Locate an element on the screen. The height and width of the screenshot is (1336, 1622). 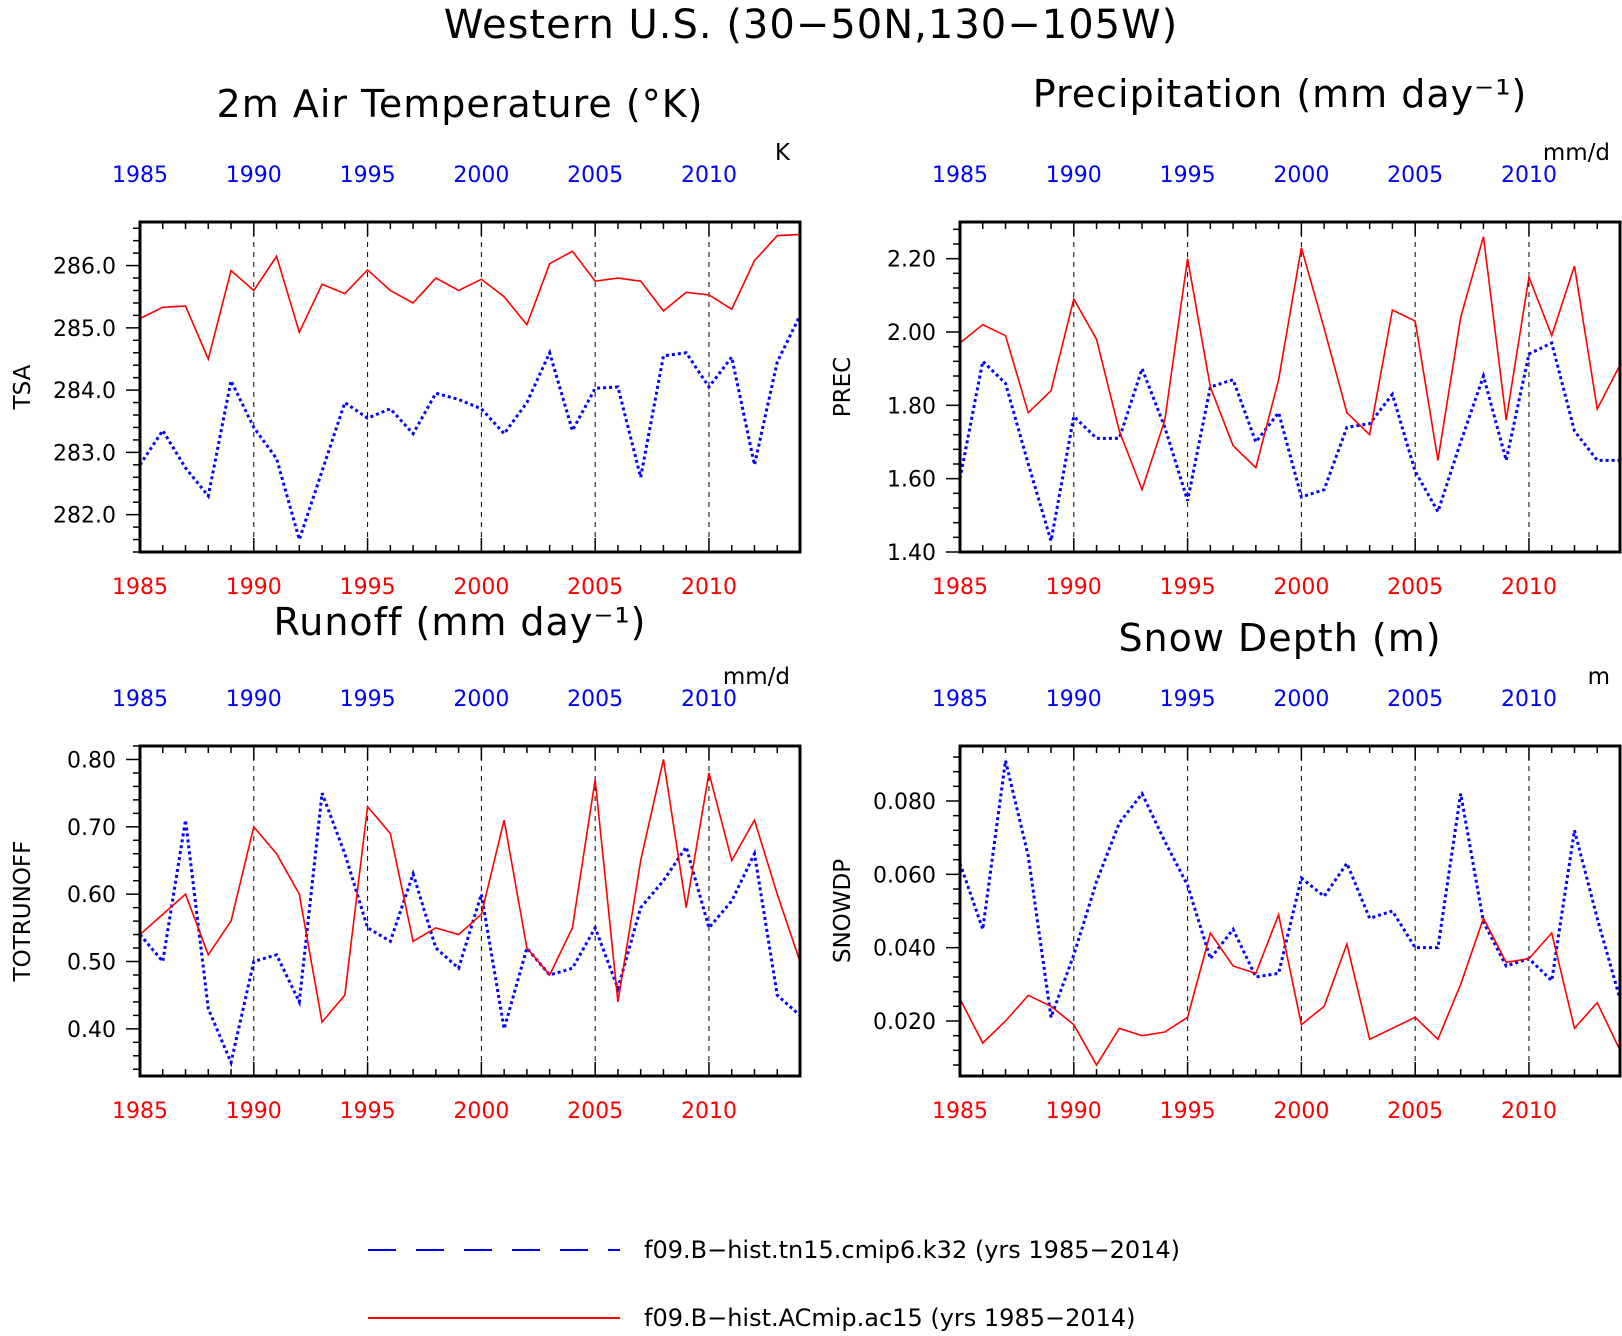
y-axis-title: TOTRUNOFF is located at coordinates (23, 912).